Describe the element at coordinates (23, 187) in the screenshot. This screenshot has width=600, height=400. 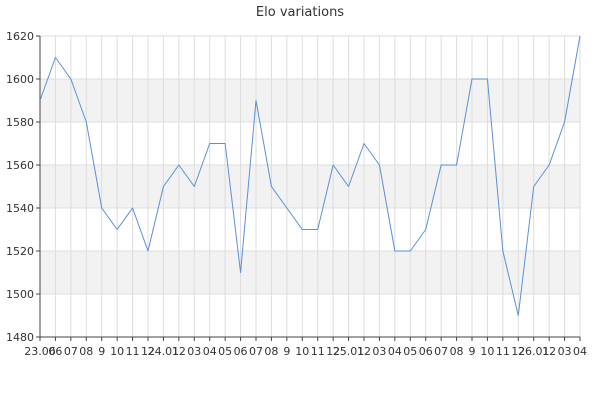
I see `y-axis-ticks: 1480 1500 1520 1540 1560 1580 1600 1620` at that location.